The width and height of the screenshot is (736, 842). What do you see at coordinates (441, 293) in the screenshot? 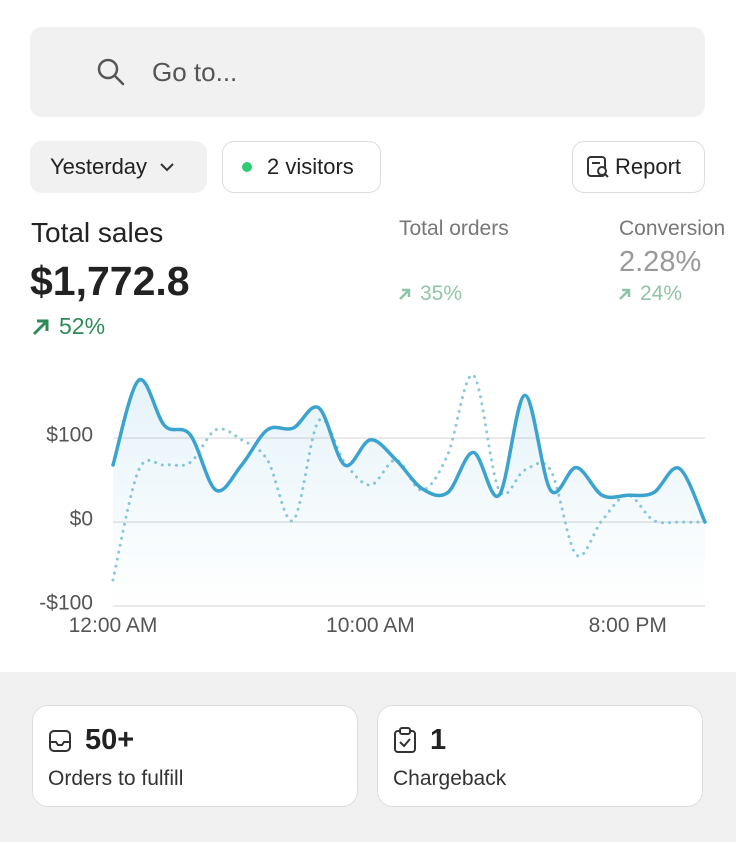
I see `metric-change-value: 35%` at bounding box center [441, 293].